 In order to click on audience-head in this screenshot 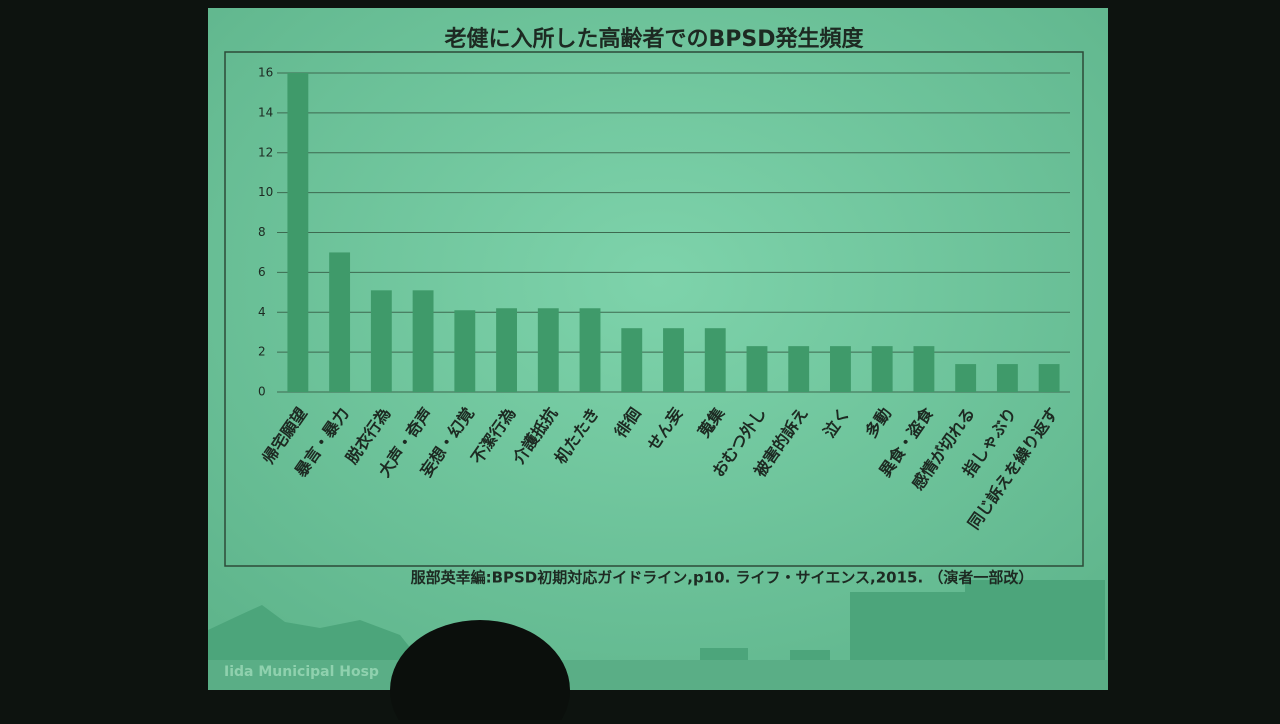, I will do `click(480, 672)`.